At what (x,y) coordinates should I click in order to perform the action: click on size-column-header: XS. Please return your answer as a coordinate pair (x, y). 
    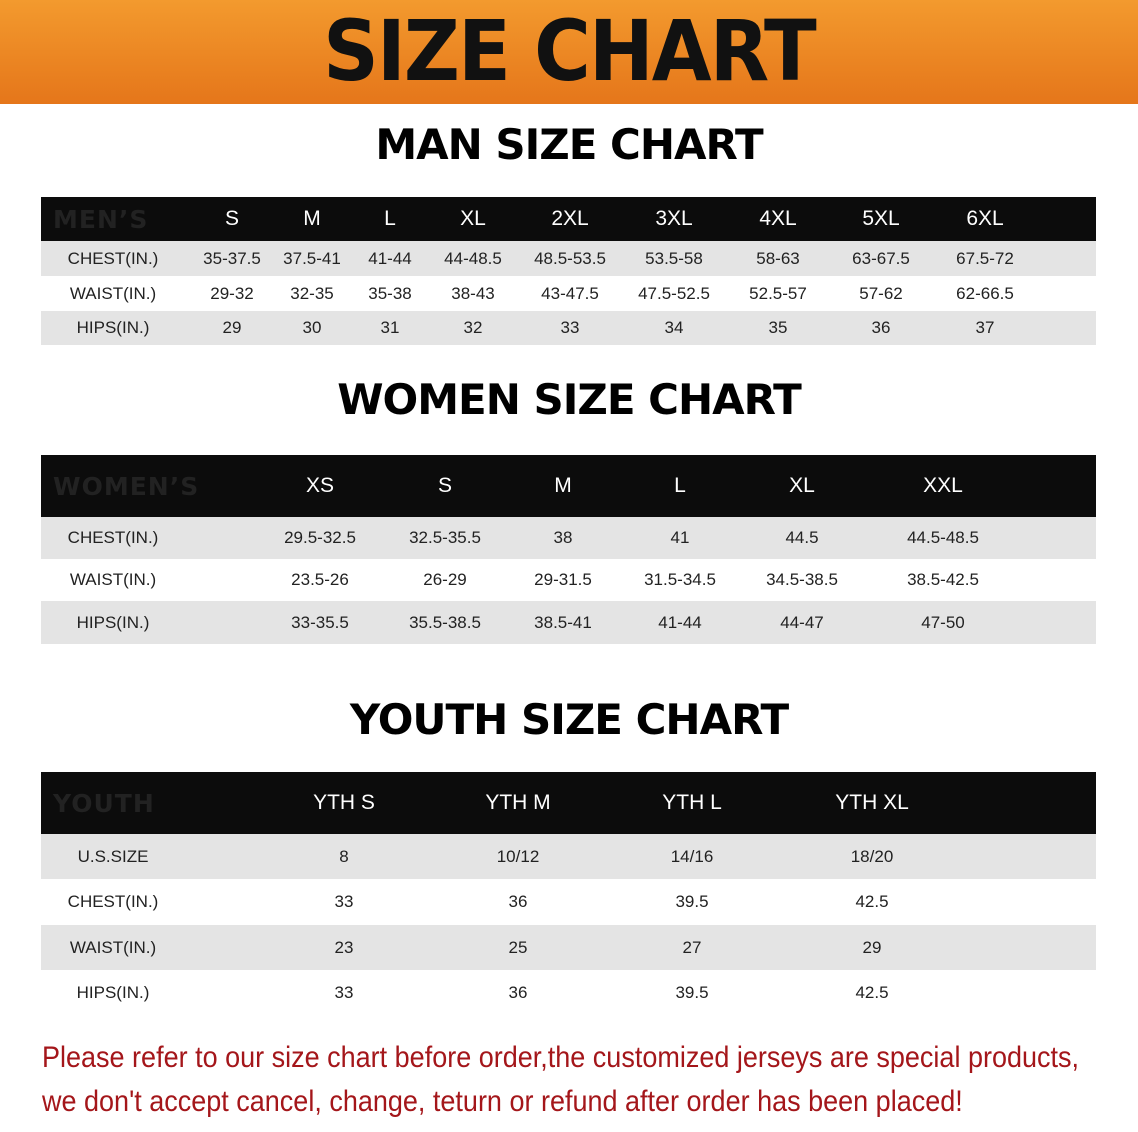
    Looking at the image, I should click on (320, 485).